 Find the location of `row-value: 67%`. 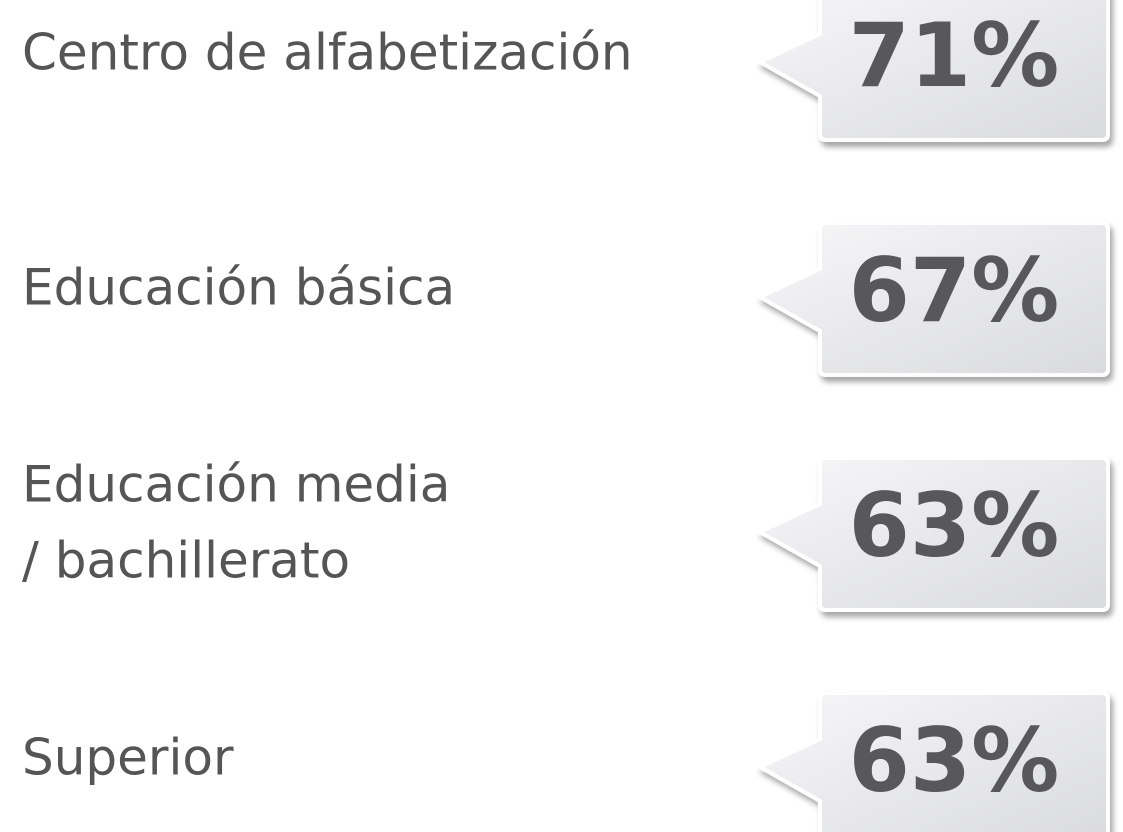

row-value: 67% is located at coordinates (954, 290).